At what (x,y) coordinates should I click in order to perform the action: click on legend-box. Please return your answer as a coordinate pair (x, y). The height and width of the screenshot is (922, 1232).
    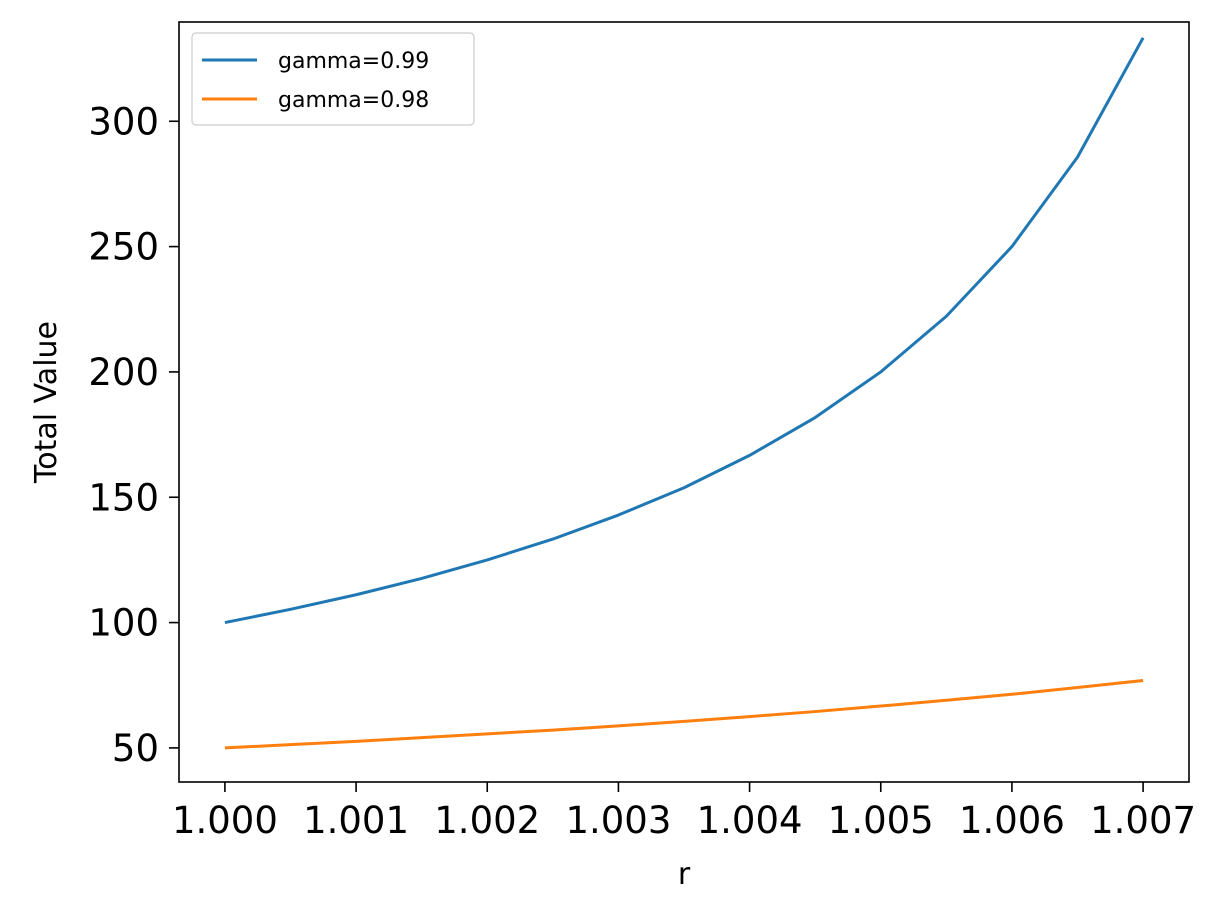
    Looking at the image, I should click on (333, 79).